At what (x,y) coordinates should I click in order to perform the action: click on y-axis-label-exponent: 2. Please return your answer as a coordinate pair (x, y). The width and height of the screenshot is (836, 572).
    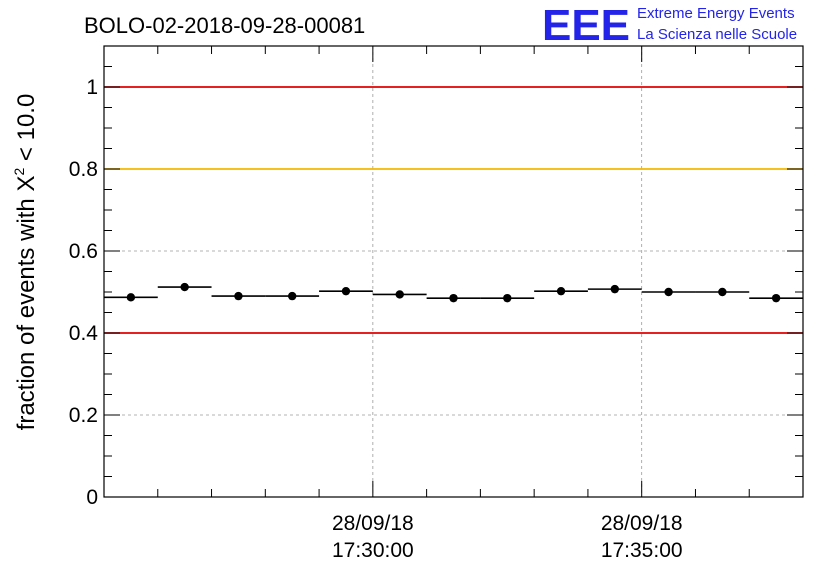
    Looking at the image, I should click on (19, 172).